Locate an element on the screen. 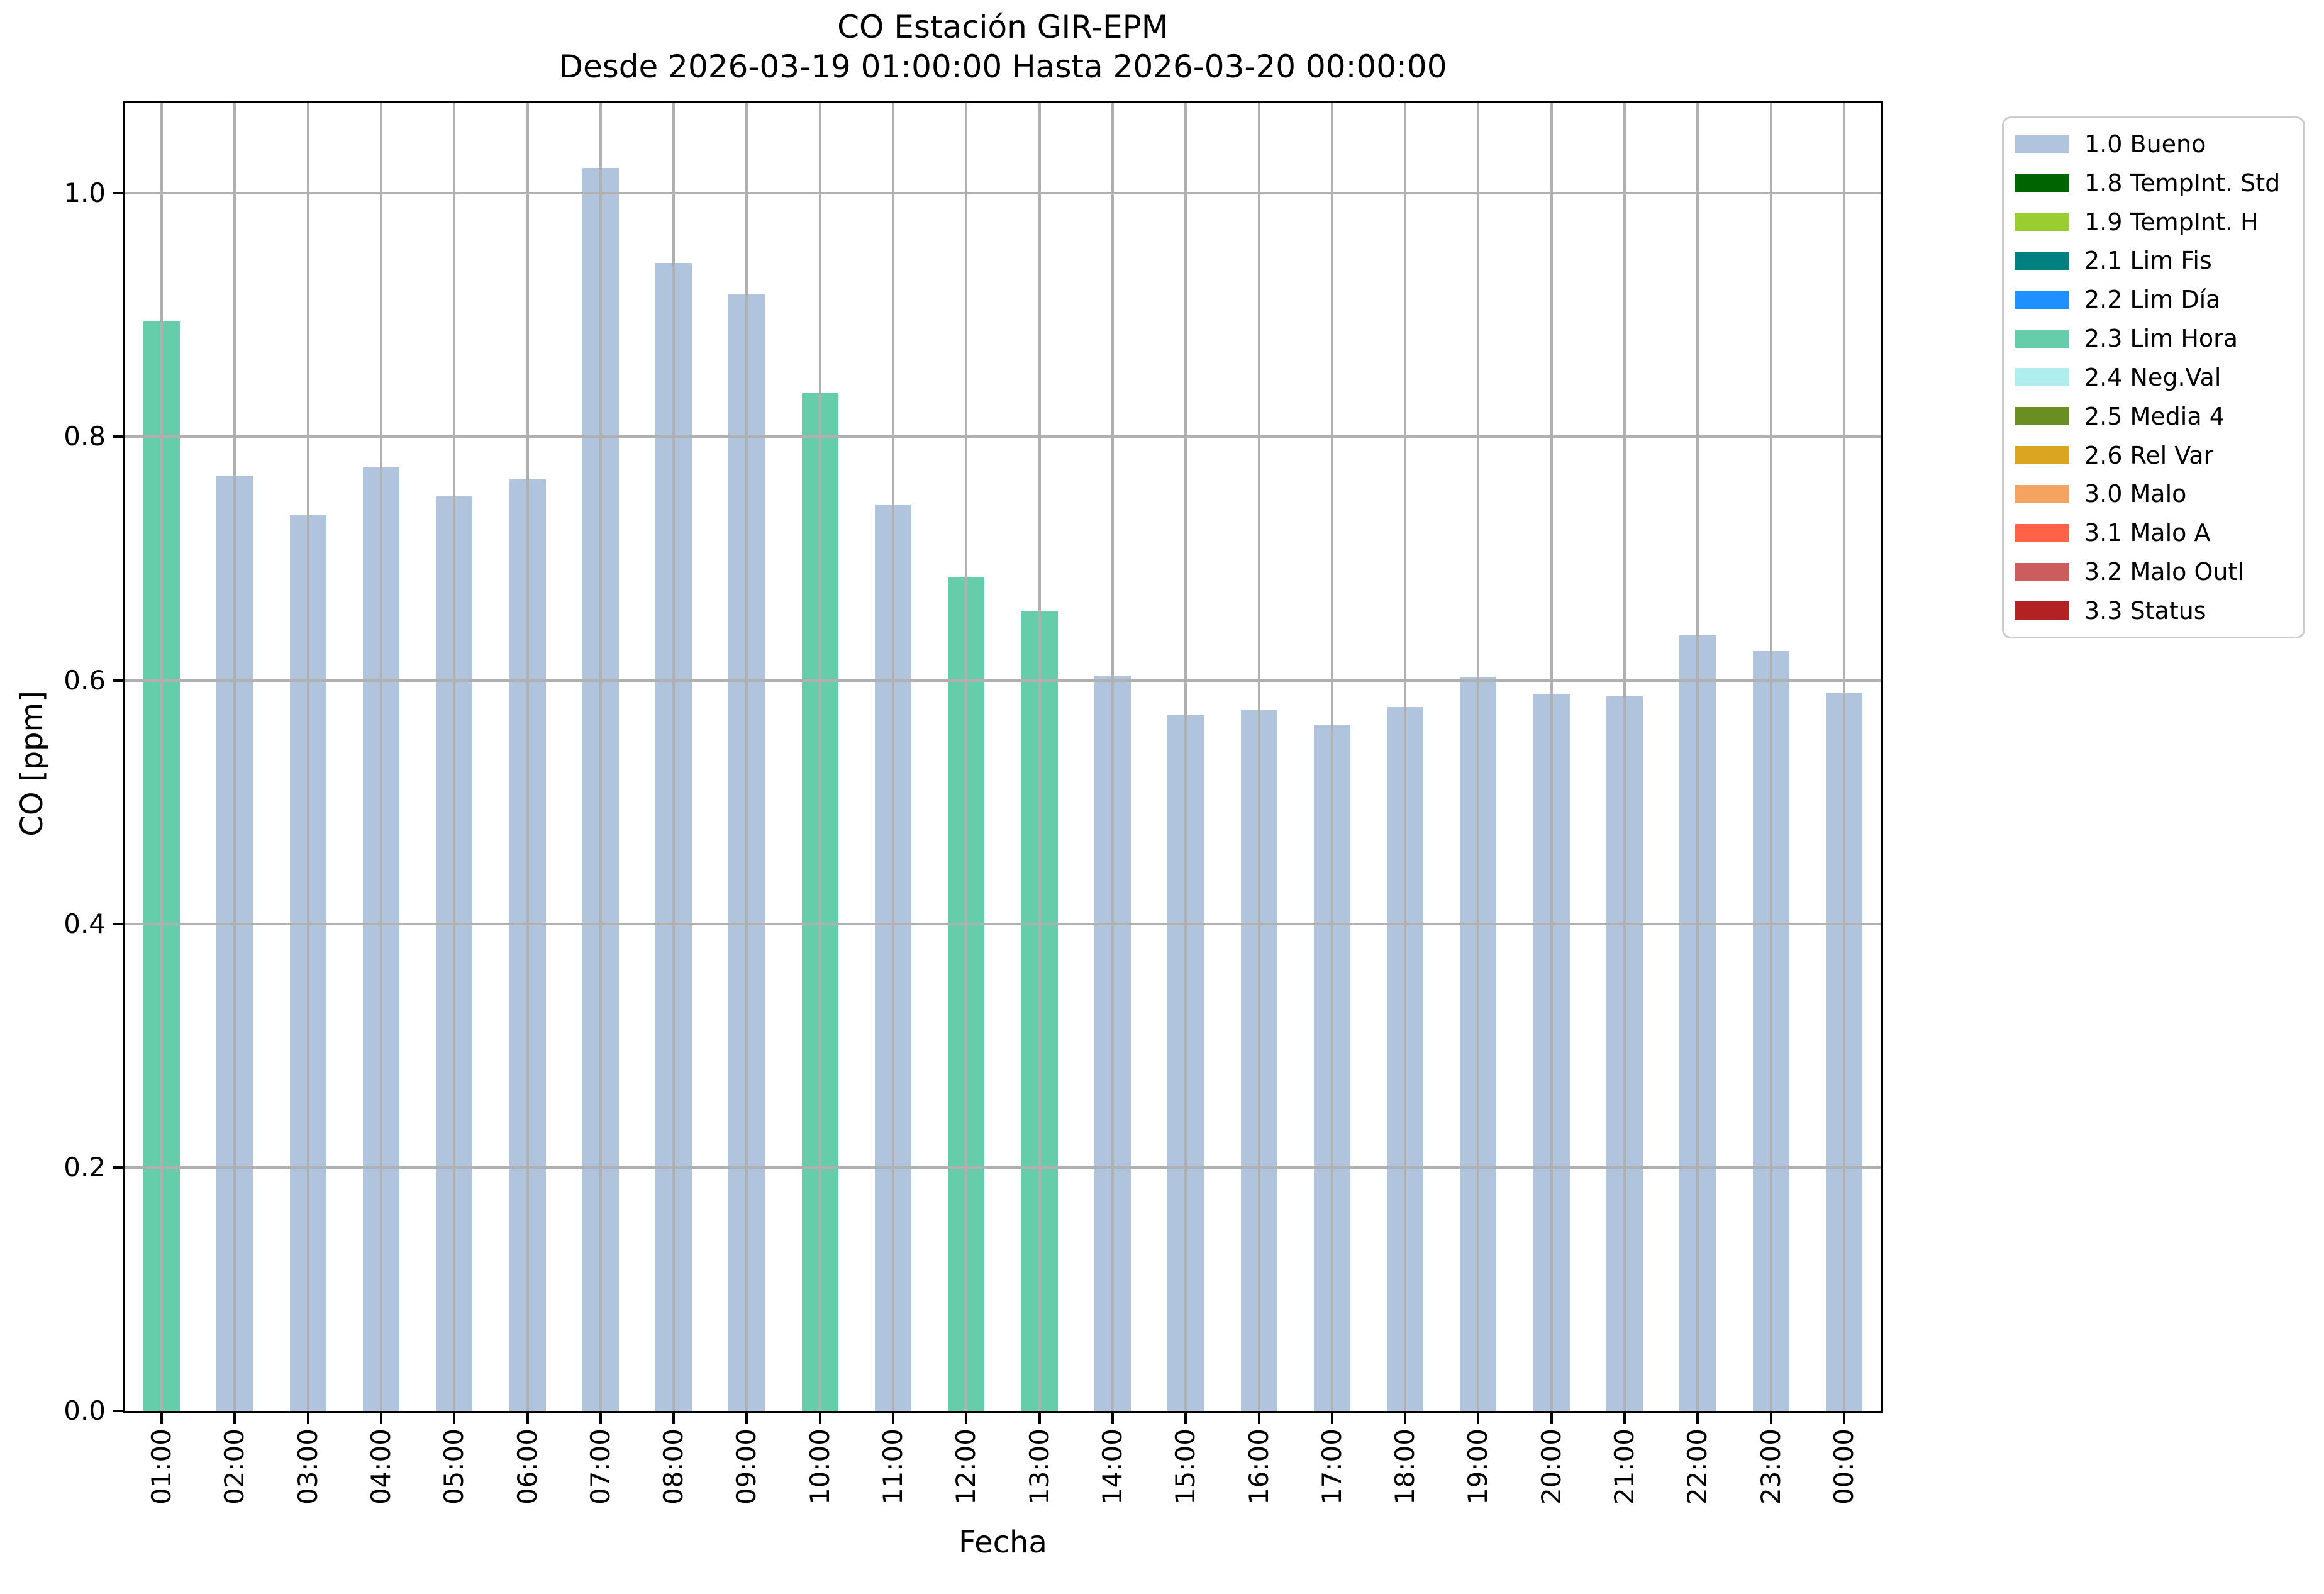 Image resolution: width=2324 pixels, height=1594 pixels. legend-item: 3.3 Status is located at coordinates (2154, 611).